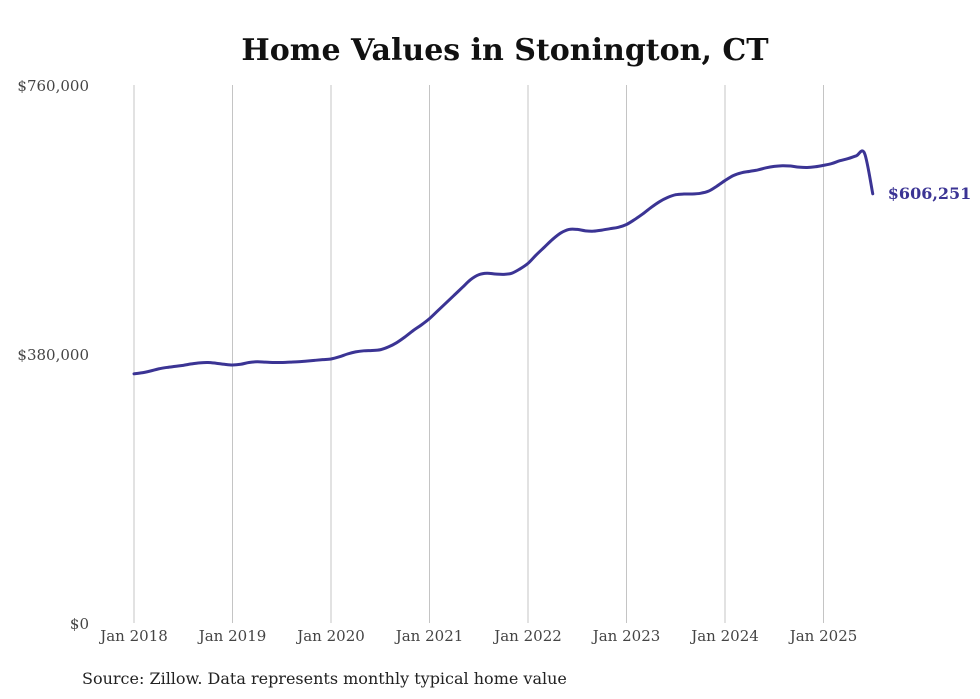  I want to click on x-tick-label: Jan 2023, so click(626, 636).